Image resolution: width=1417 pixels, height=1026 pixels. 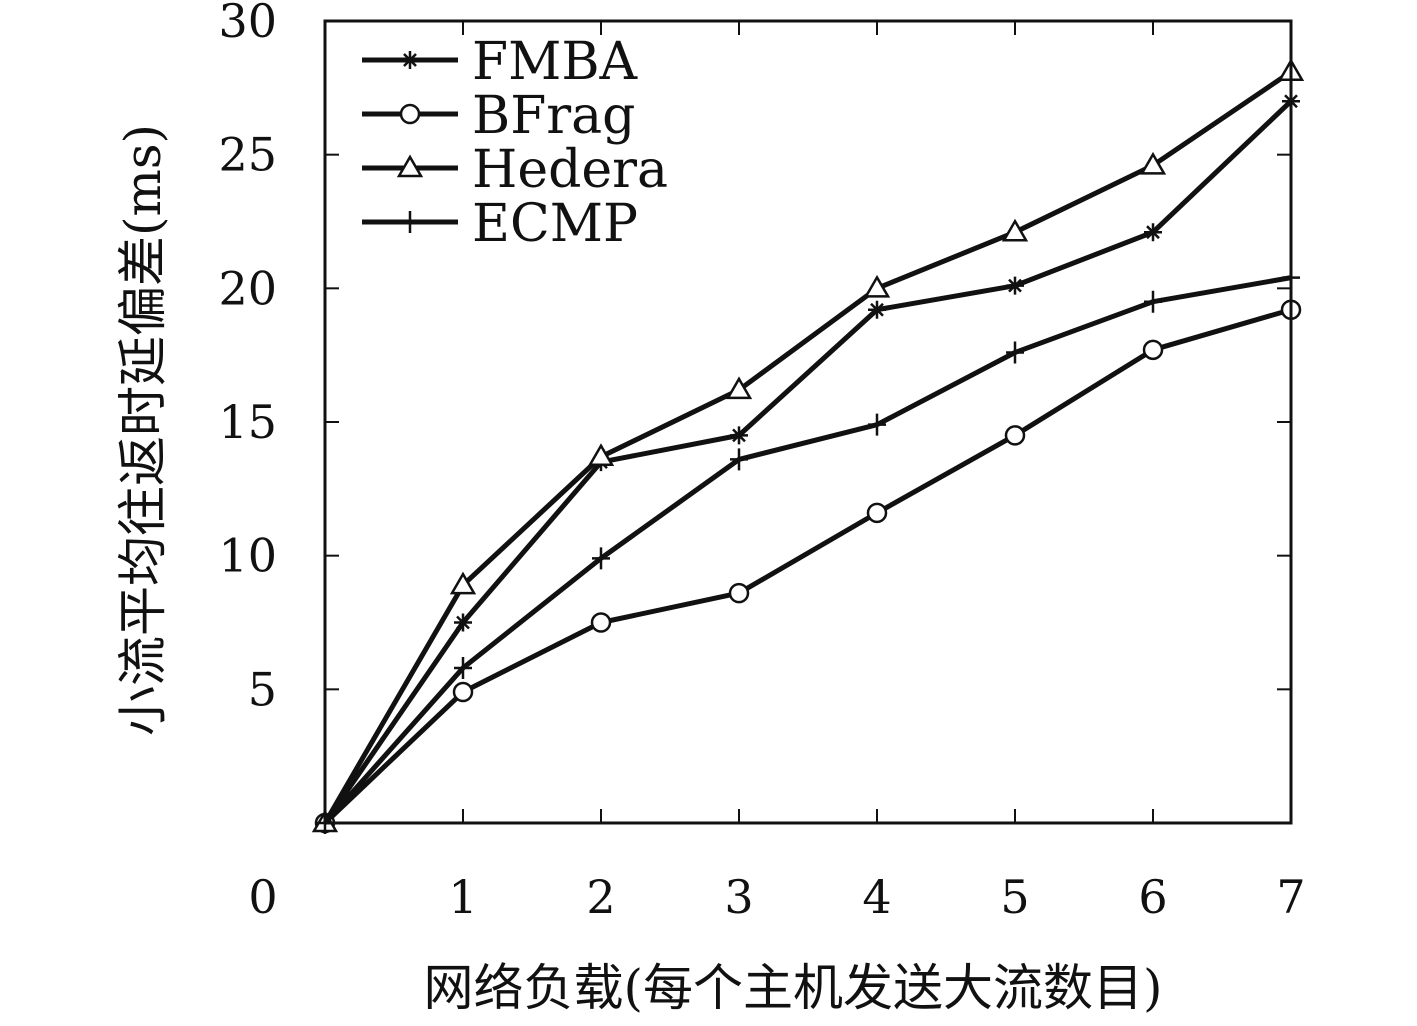 I want to click on origin-tick-label: 0, so click(x=262, y=897).